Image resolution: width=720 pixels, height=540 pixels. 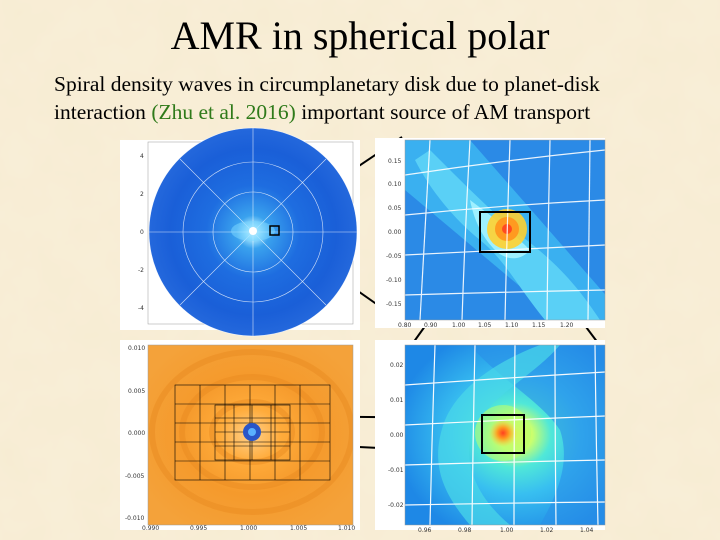 I want to click on tr-xtick-0: 0.80, so click(x=405, y=325).